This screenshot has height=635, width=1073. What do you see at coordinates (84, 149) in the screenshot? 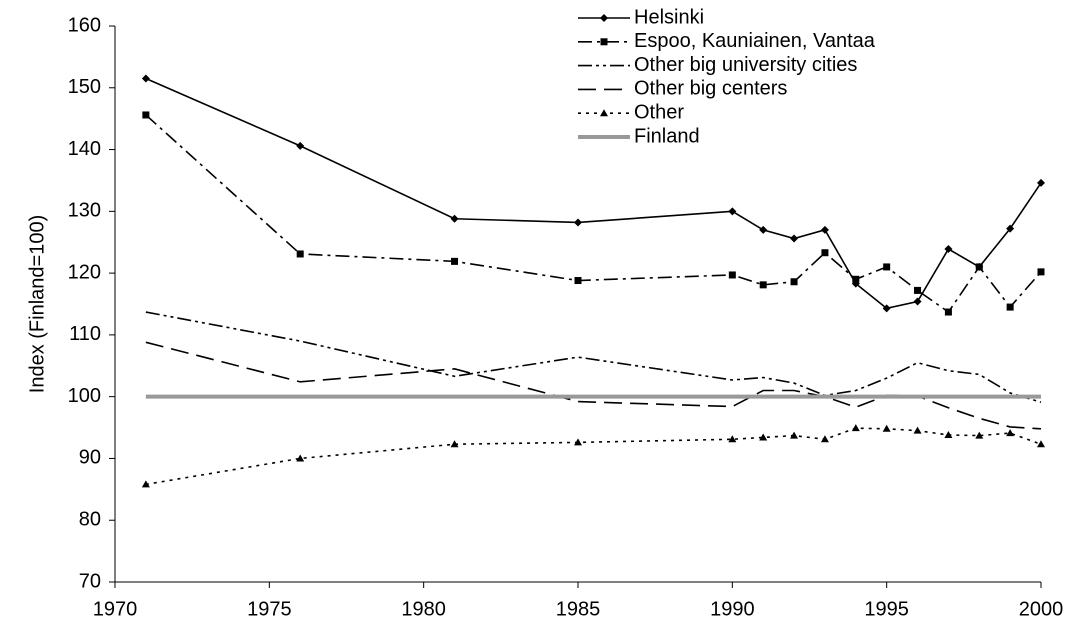
I see `y-tick-label: 140` at bounding box center [84, 149].